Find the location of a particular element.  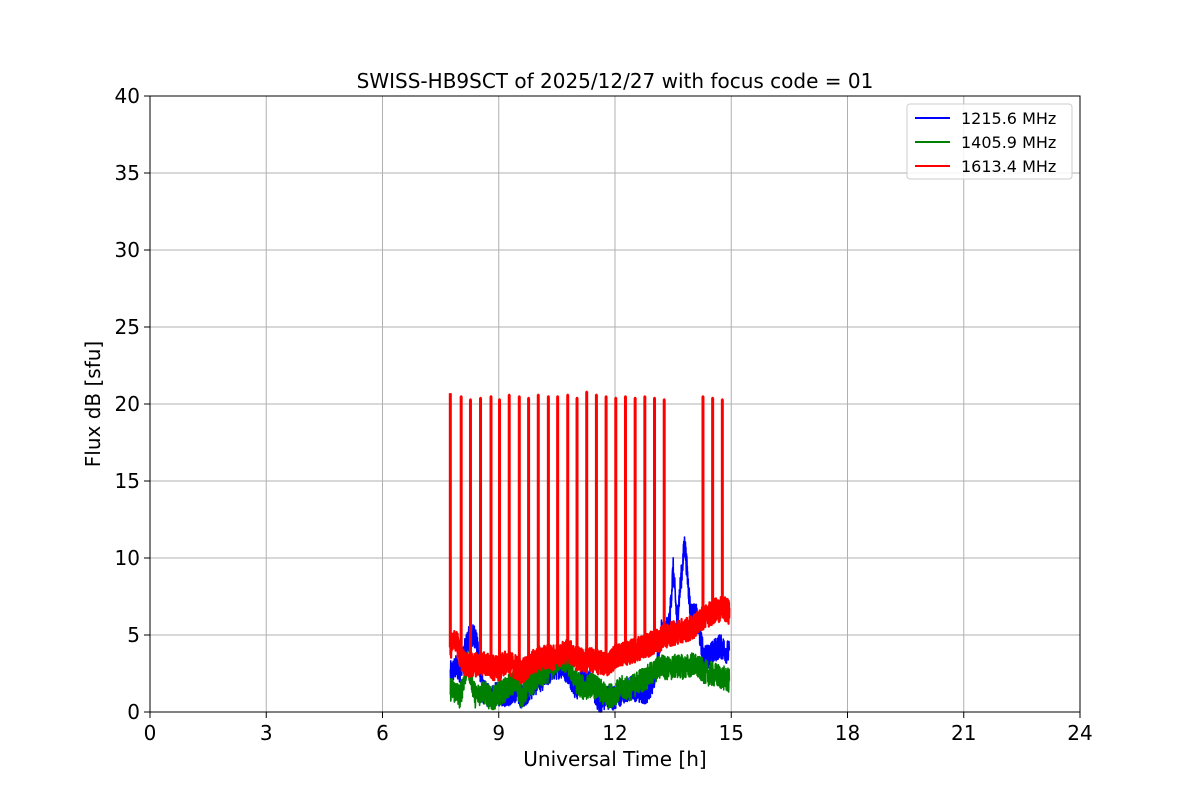

x-tick-label: 0 is located at coordinates (150, 733).